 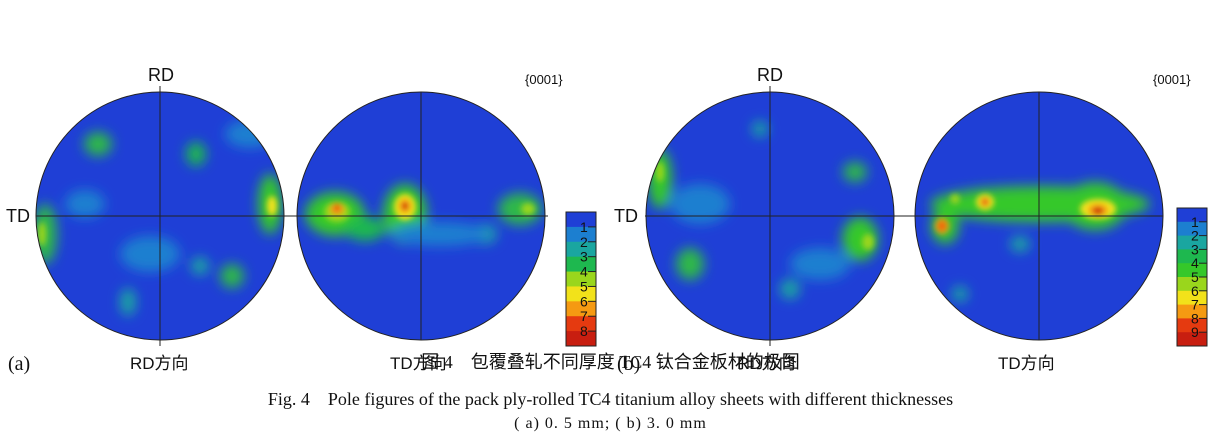 I want to click on right-caption-a: TD方向, so click(x=418, y=363).